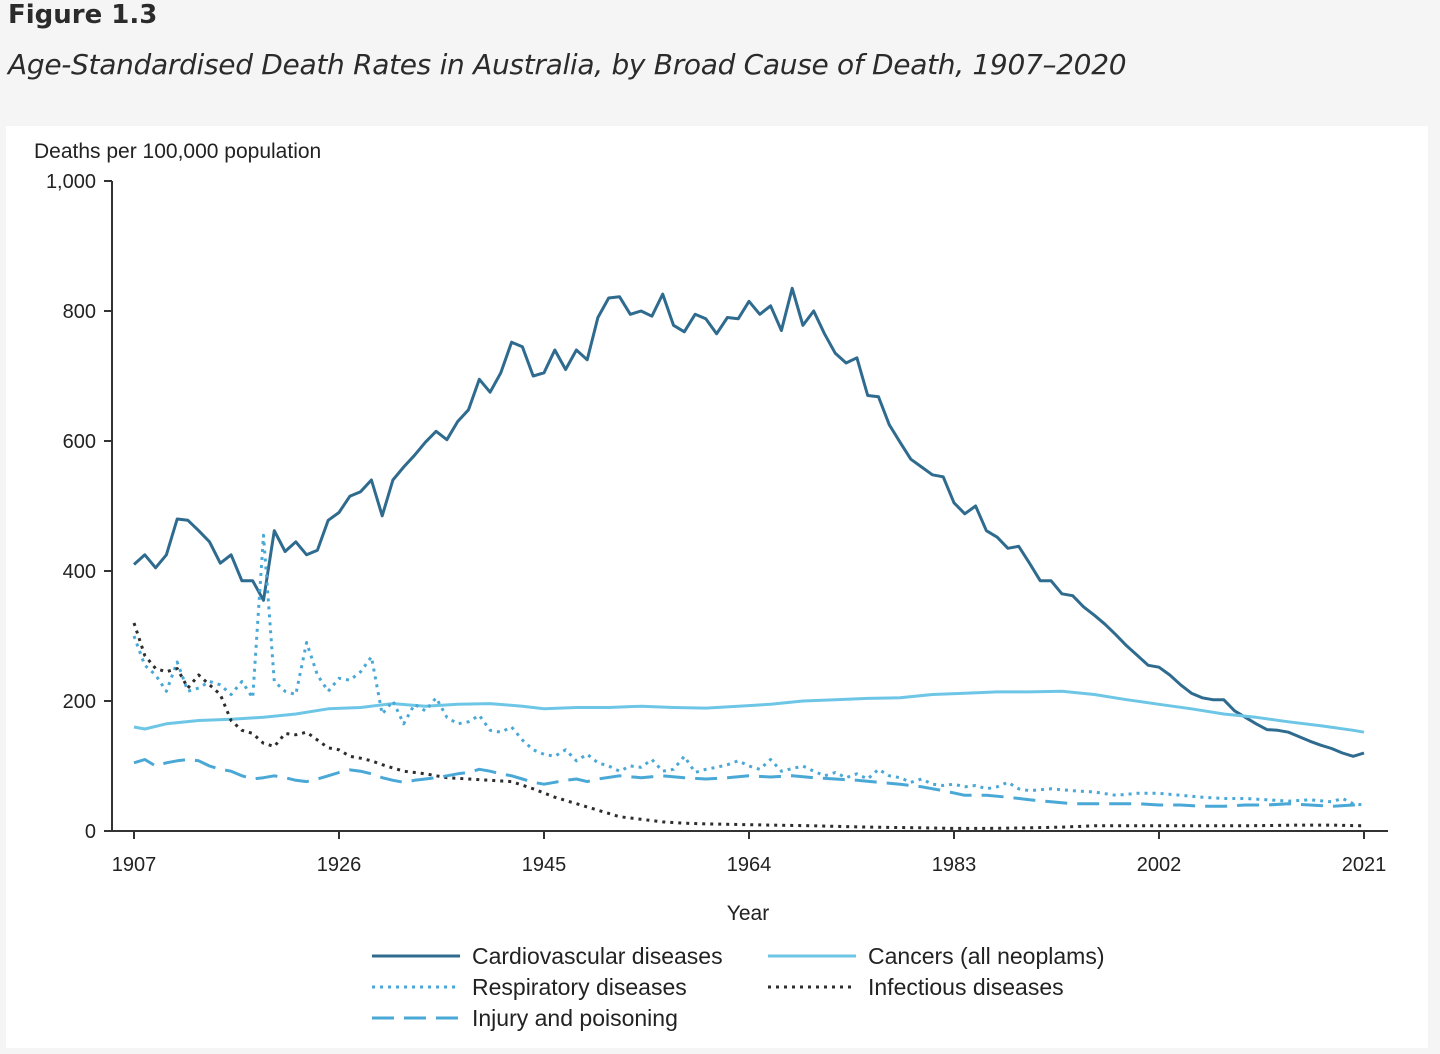 The height and width of the screenshot is (1054, 1440). I want to click on legend-label-cancers-all-neoplams: Cancers (all neoplams), so click(986, 956).